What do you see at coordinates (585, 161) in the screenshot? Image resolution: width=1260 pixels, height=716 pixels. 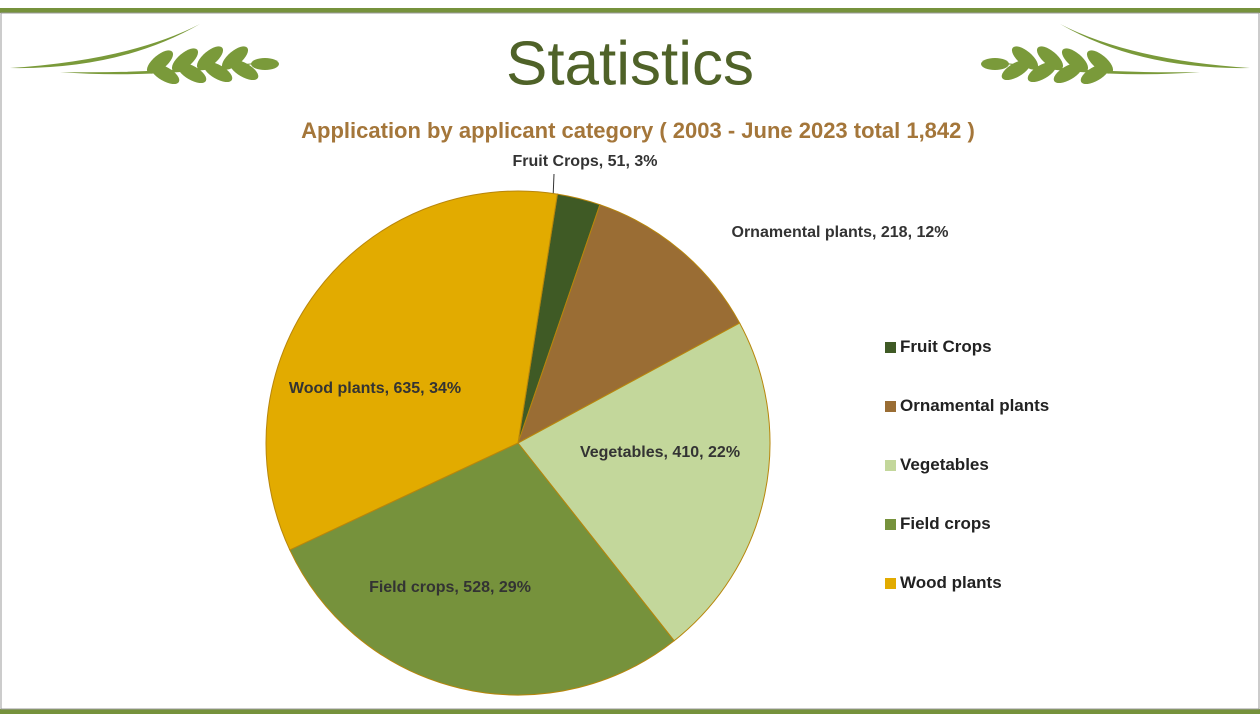 I see `data-label: Fruit Crops, 51, 3%` at bounding box center [585, 161].